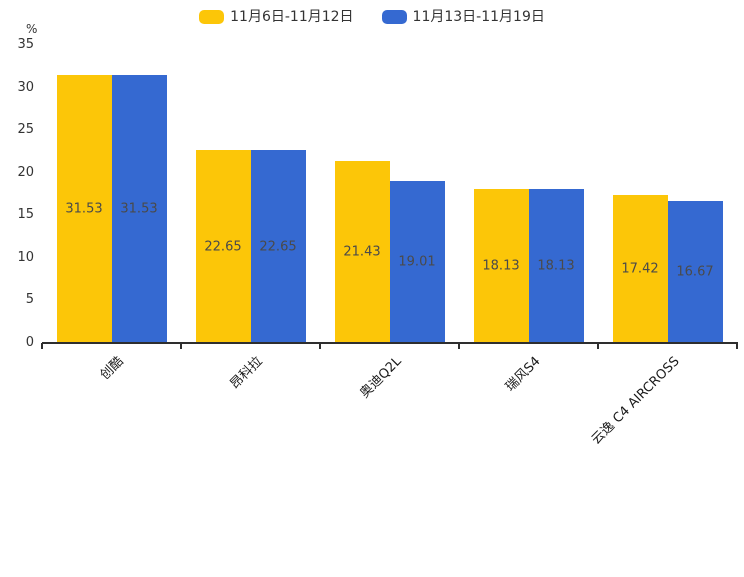 The image size is (744, 577). Describe the element at coordinates (380, 378) in the screenshot. I see `x-axis-category-label: 奥迪Q2L` at that location.